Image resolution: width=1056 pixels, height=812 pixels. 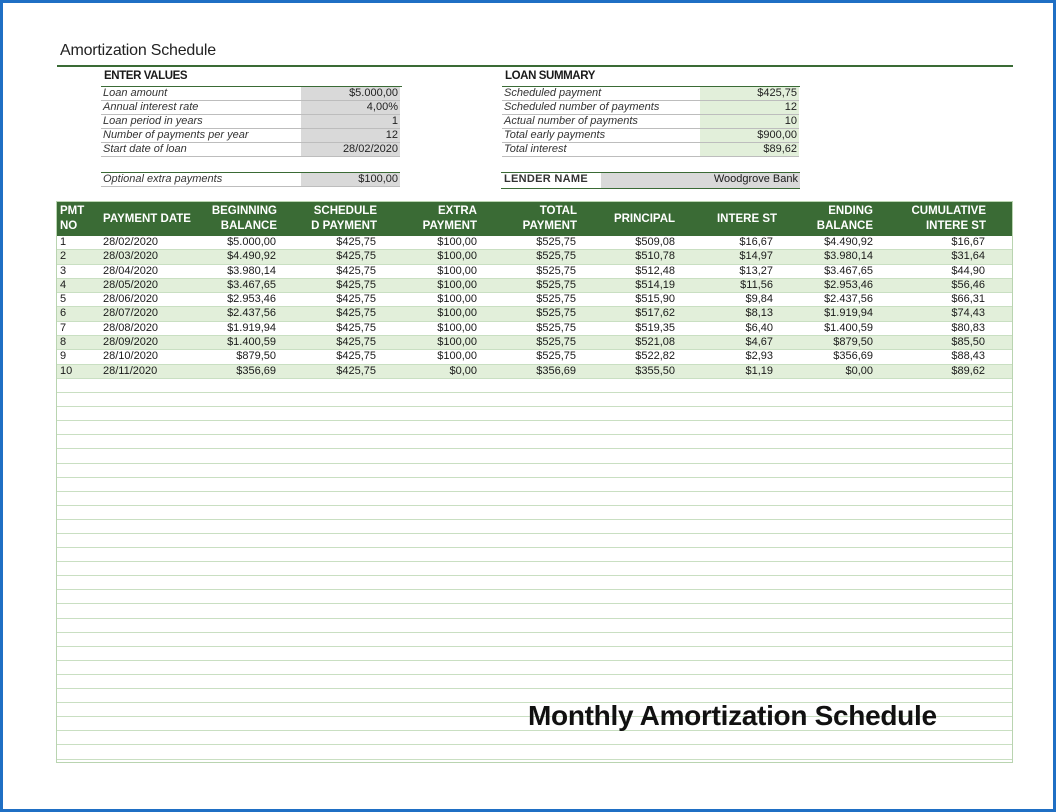 What do you see at coordinates (72, 218) in the screenshot?
I see `col-header-pmt-no: PMT NO` at bounding box center [72, 218].